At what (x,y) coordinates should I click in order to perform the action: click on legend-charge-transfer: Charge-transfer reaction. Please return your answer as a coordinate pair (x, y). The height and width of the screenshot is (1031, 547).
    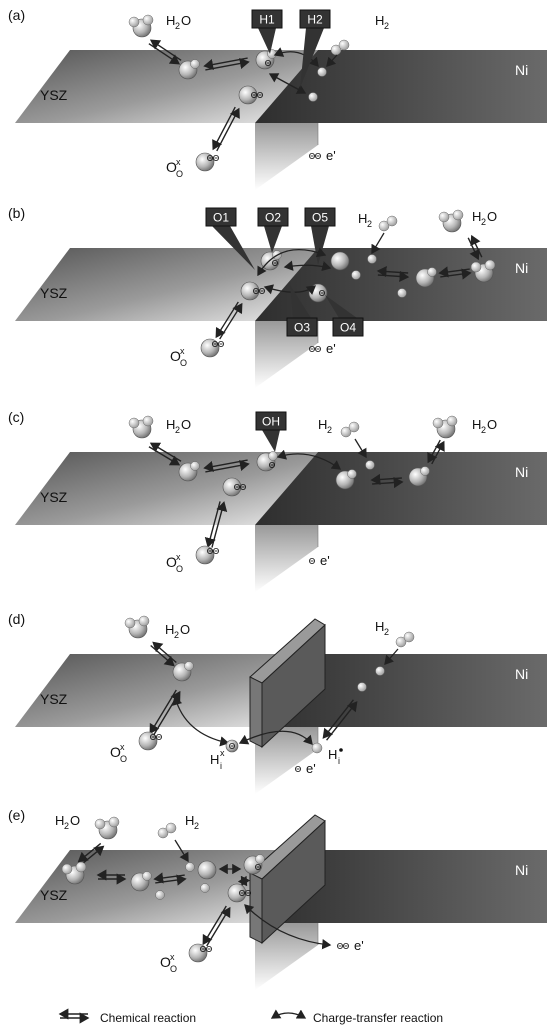
    Looking at the image, I should click on (356, 1017).